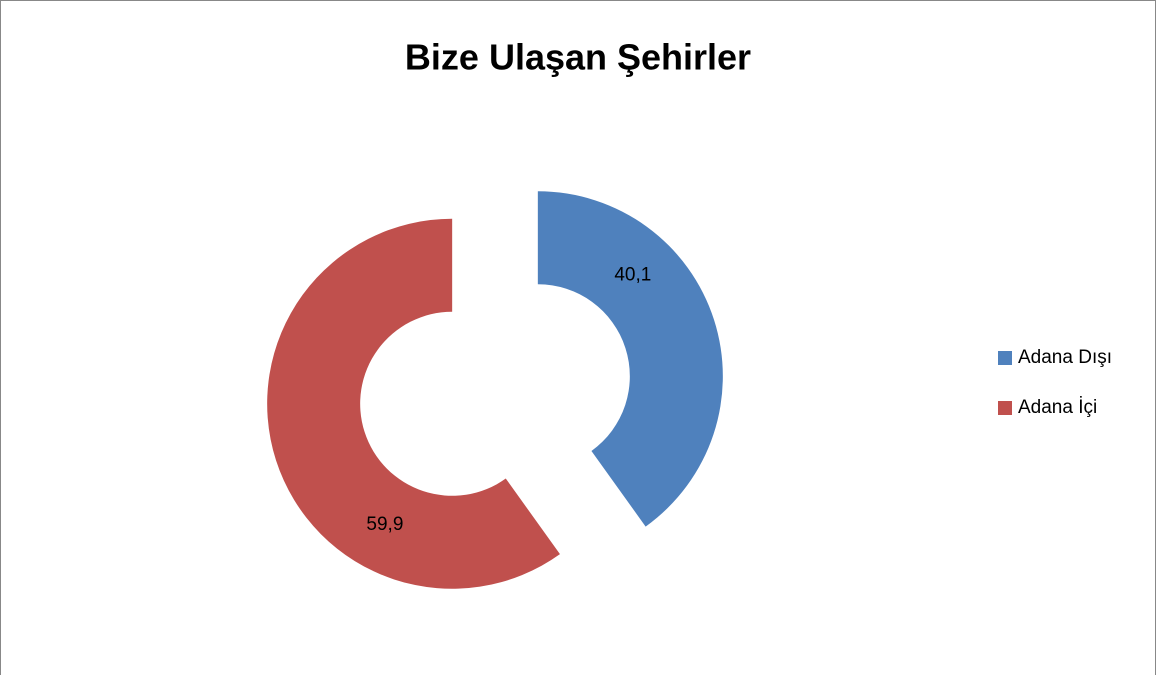 The image size is (1157, 675). What do you see at coordinates (384, 524) in the screenshot?
I see `data-label: 59,9` at bounding box center [384, 524].